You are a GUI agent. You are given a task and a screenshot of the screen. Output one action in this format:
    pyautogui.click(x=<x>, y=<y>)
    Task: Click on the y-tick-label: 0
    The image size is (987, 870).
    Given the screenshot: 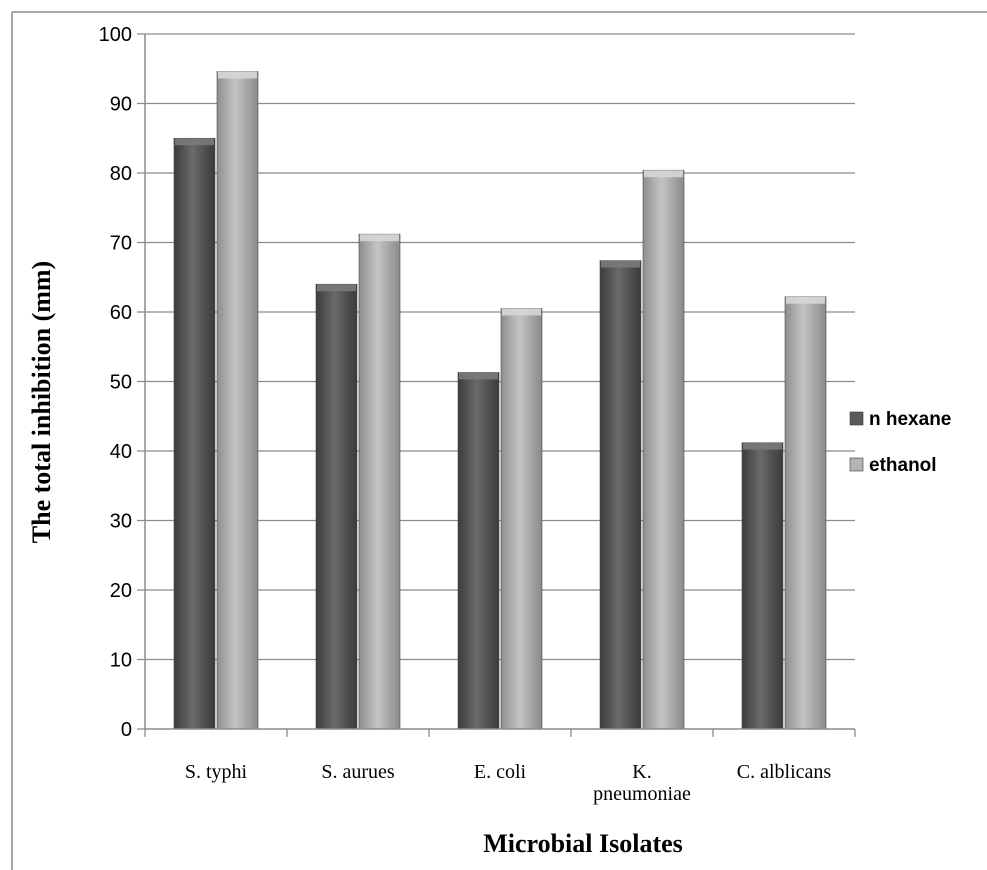 What is the action you would take?
    pyautogui.click(x=126, y=730)
    